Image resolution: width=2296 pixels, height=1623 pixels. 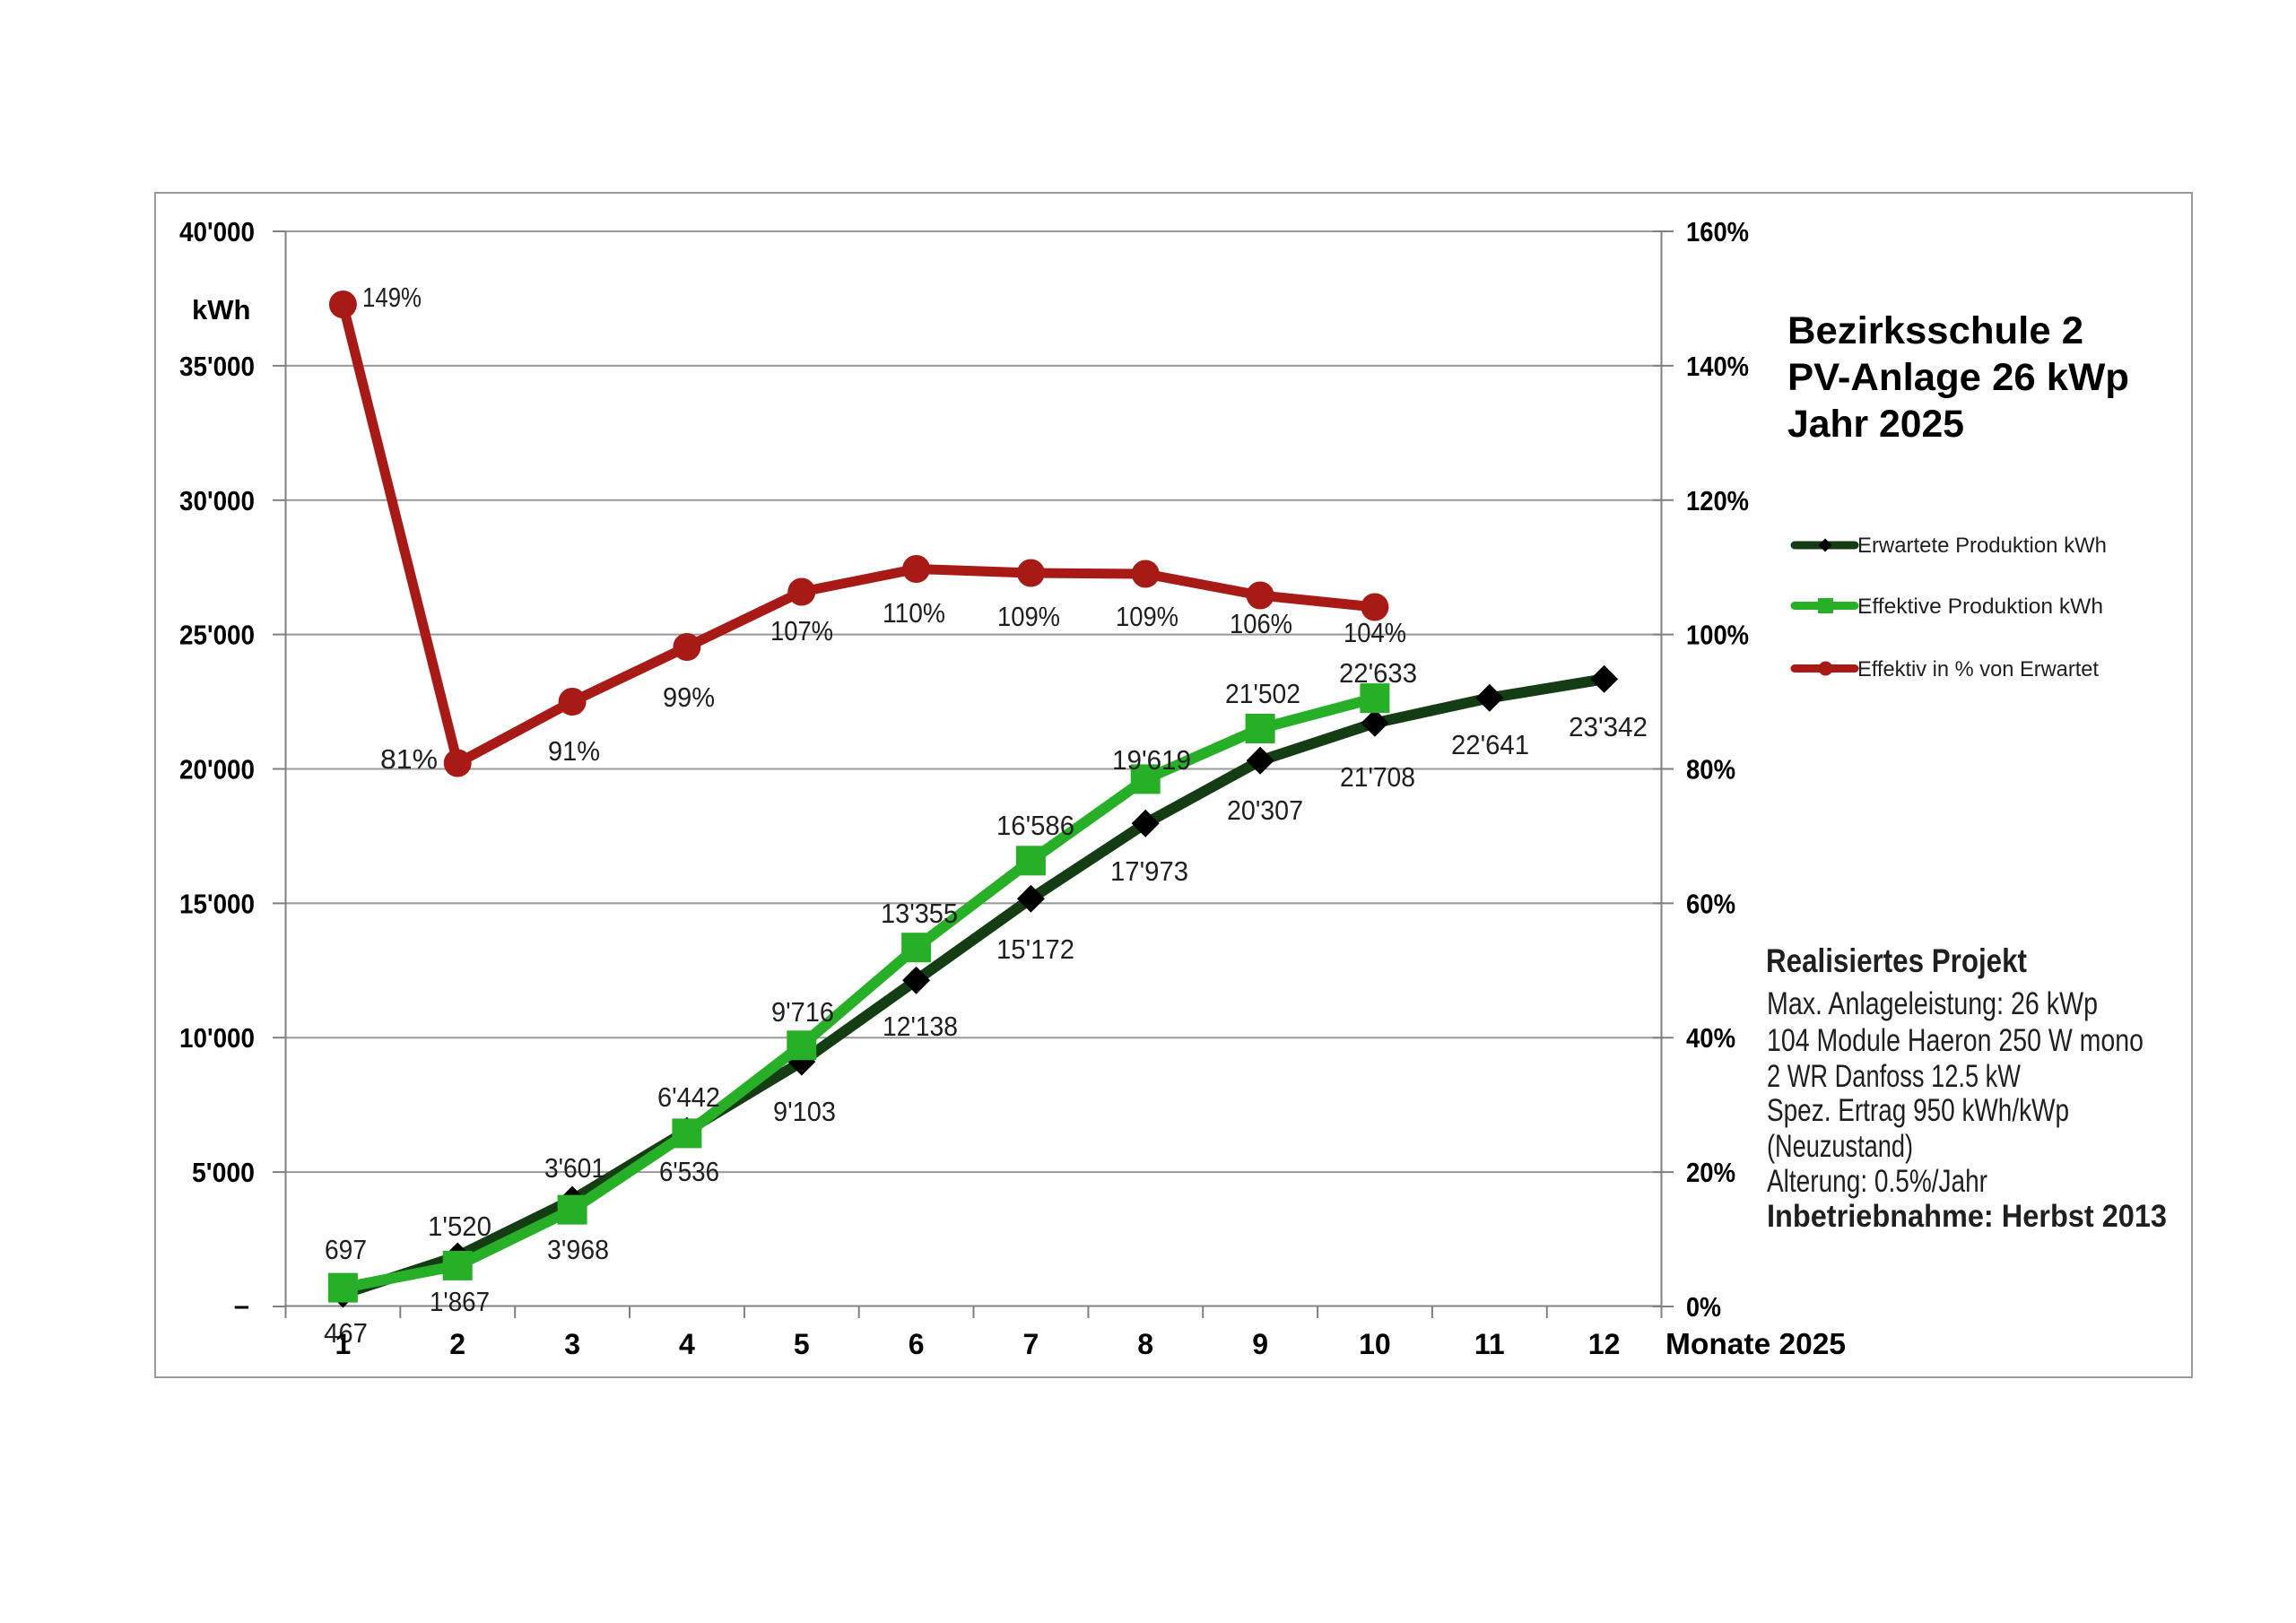 I want to click on svg-text: 20'307, so click(x=1265, y=810).